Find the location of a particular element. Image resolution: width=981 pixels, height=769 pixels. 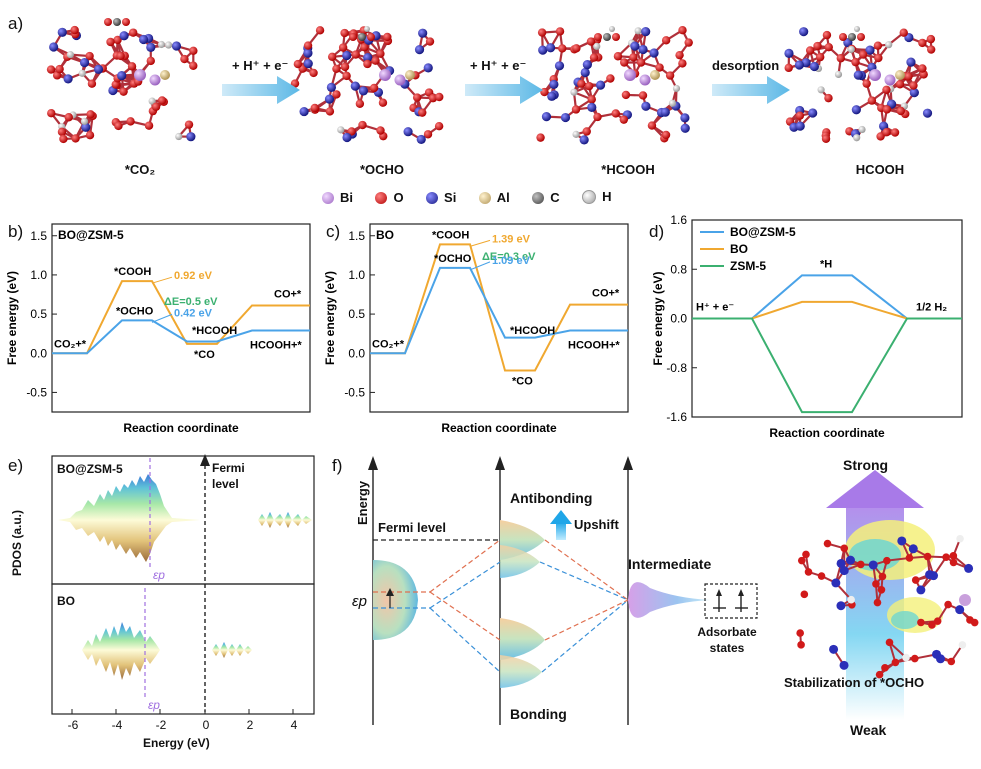

ytick-label: 1.6 is located at coordinates (678, 220).